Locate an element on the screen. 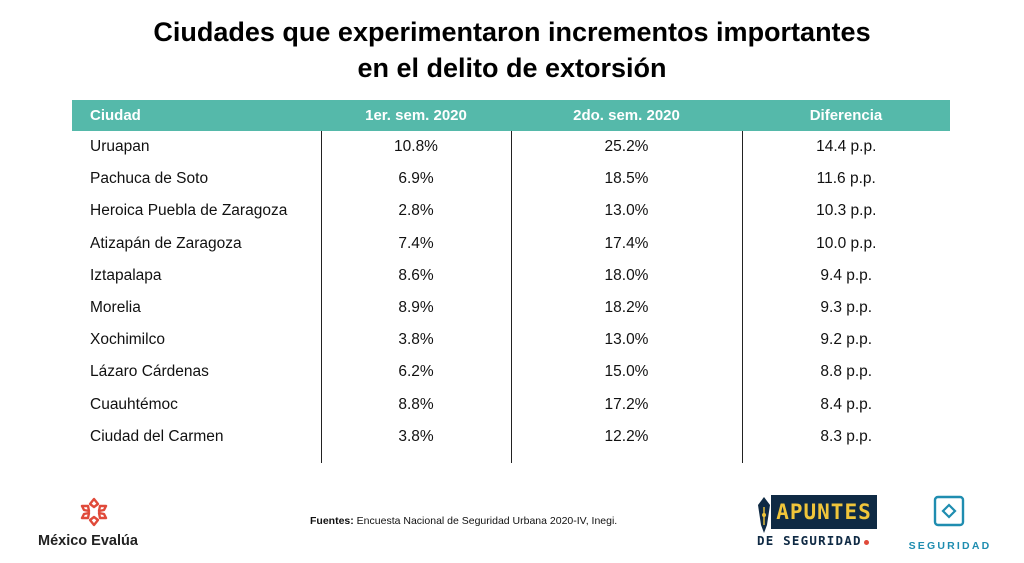 This screenshot has height=563, width=1024. header-diferencia: Diferencia is located at coordinates (846, 115).